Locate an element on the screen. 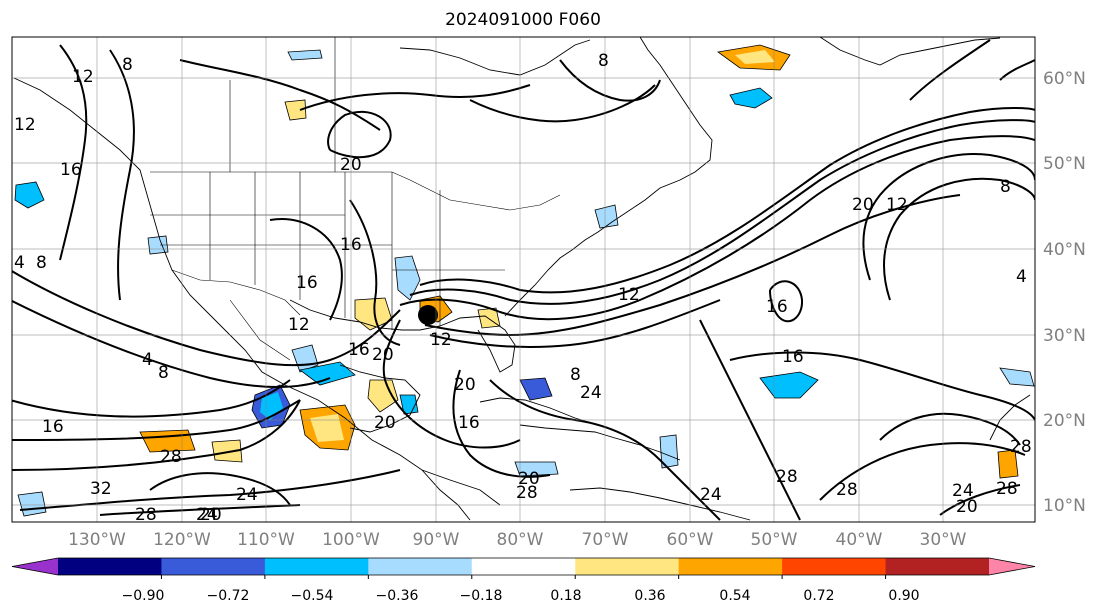 The height and width of the screenshot is (615, 1105). colorbar-tick-label: 0.54 is located at coordinates (734, 596).